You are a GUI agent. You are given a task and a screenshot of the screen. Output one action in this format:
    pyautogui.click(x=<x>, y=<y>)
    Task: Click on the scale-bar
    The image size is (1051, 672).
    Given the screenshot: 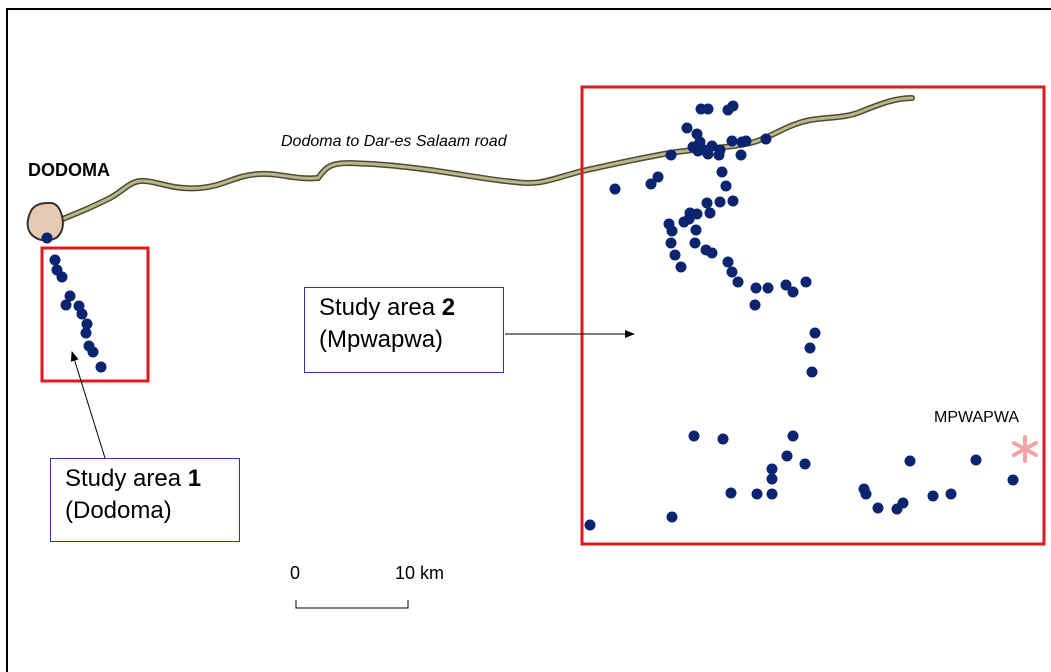 What is the action you would take?
    pyautogui.click(x=352, y=604)
    